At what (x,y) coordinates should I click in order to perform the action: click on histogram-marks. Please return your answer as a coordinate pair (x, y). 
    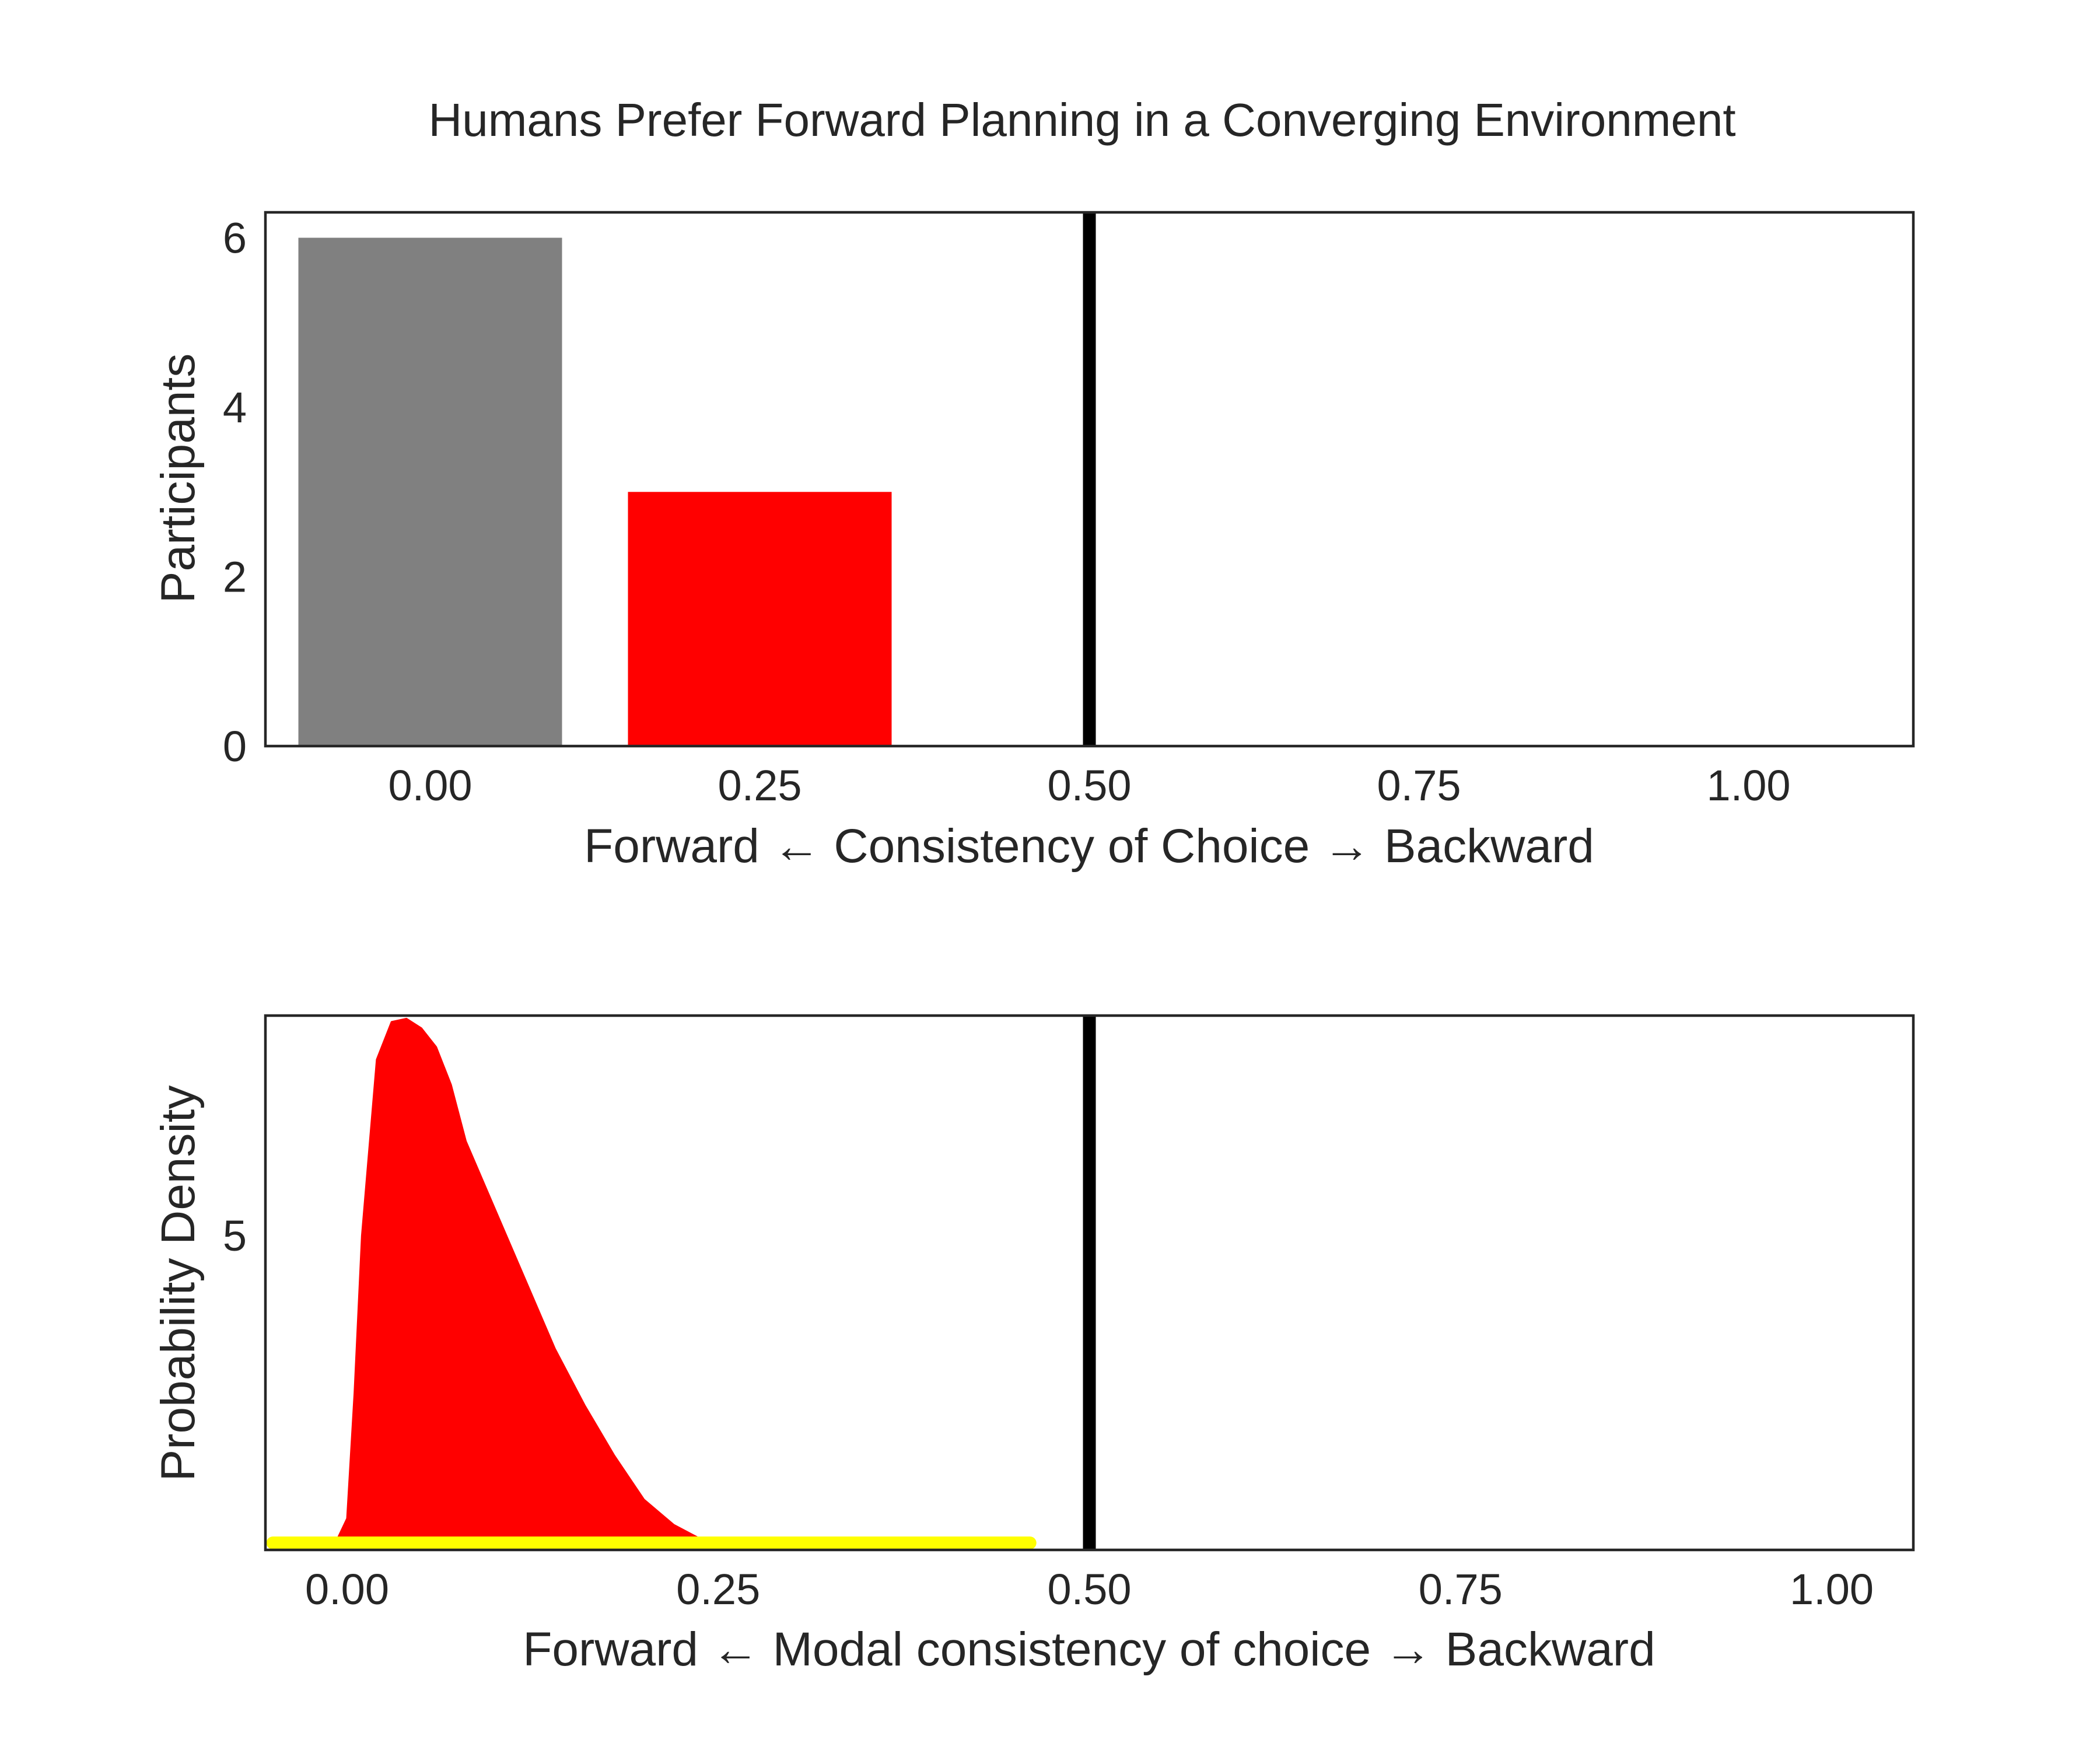
    Looking at the image, I should click on (697, 480).